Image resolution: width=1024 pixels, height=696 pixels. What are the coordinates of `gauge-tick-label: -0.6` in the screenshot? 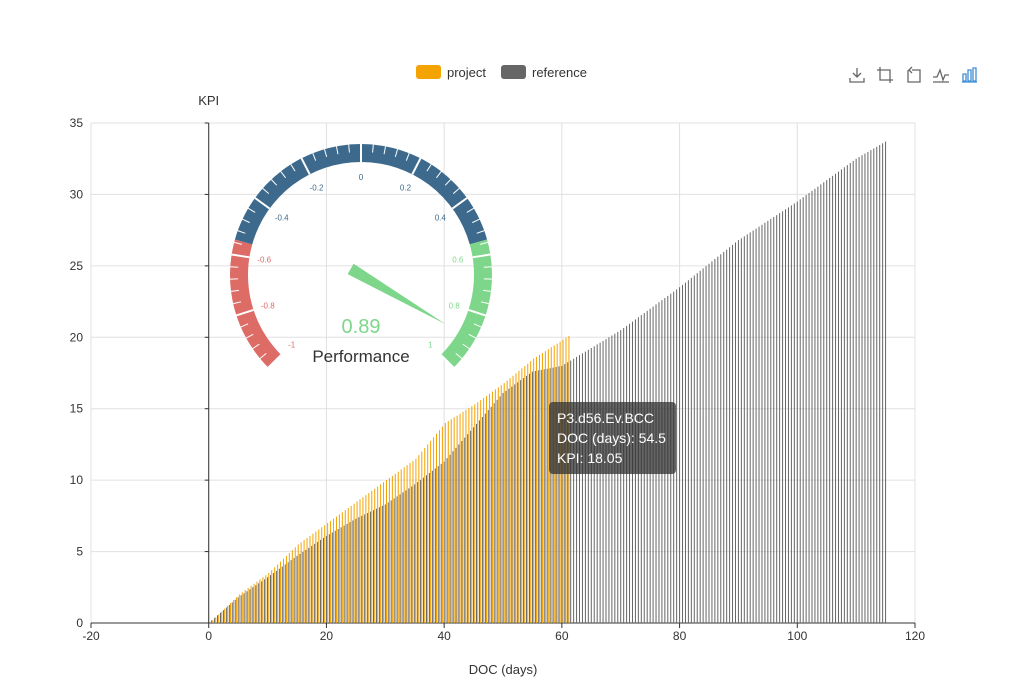 It's located at (264, 260).